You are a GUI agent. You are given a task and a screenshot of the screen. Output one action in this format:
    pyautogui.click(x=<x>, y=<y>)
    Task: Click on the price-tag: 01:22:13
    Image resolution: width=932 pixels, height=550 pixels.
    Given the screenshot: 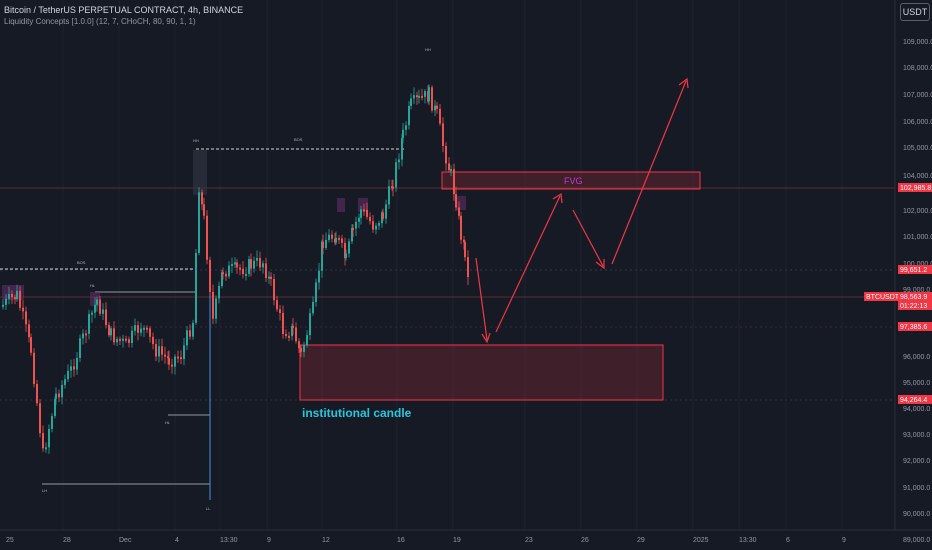 What is the action you would take?
    pyautogui.click(x=913, y=306)
    